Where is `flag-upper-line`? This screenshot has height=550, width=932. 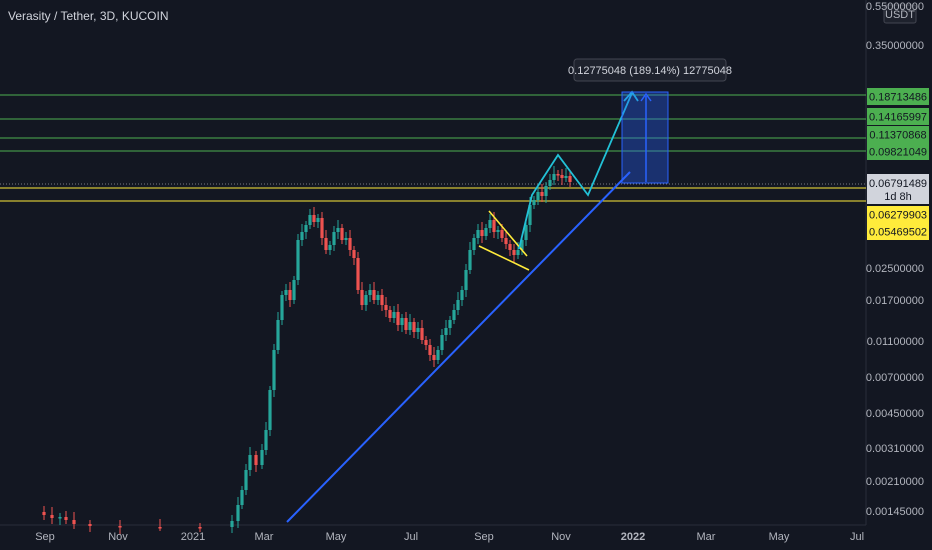 flag-upper-line is located at coordinates (508, 233).